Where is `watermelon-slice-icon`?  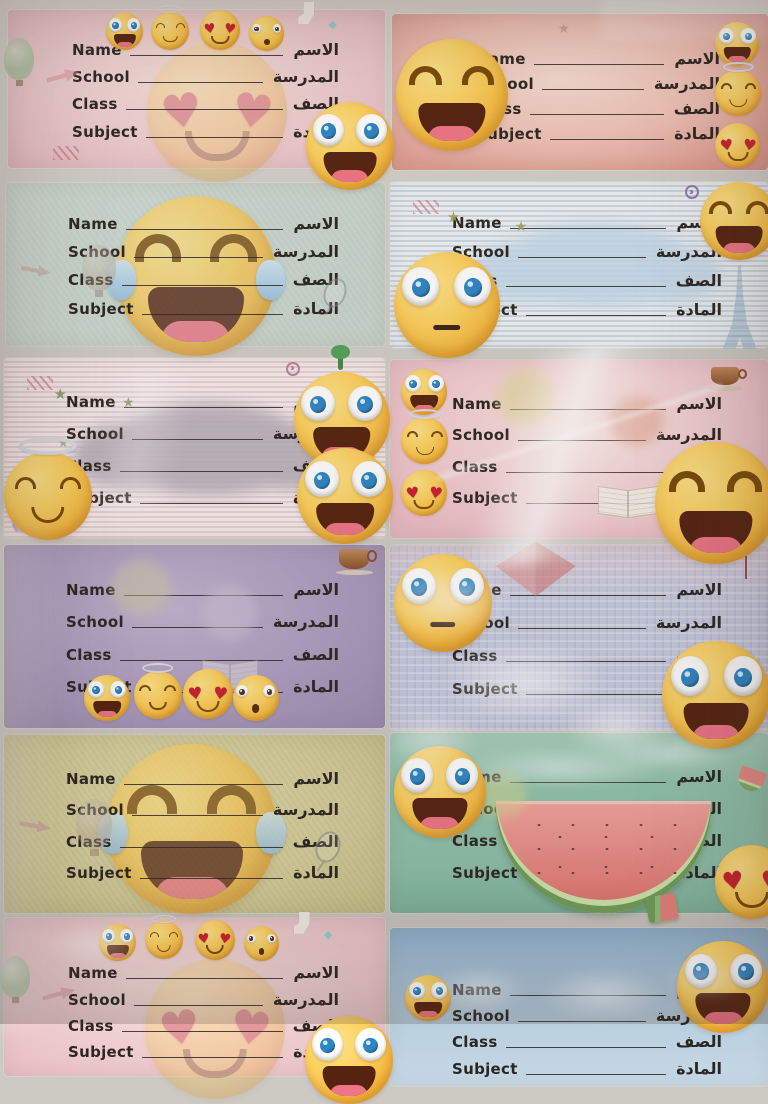
watermelon-slice-icon is located at coordinates (603, 857).